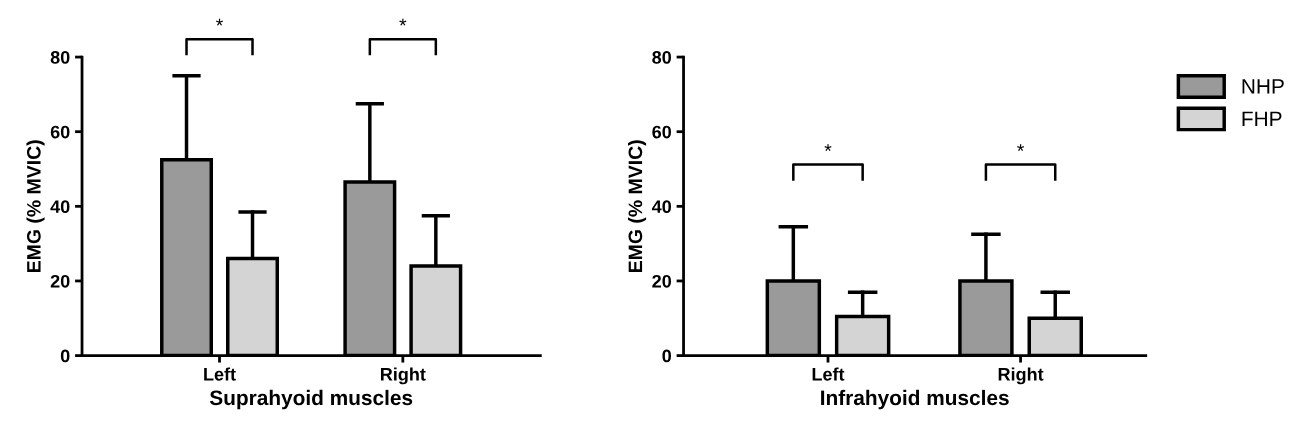 The width and height of the screenshot is (1302, 439). I want to click on legend-label: FHP, so click(1262, 118).